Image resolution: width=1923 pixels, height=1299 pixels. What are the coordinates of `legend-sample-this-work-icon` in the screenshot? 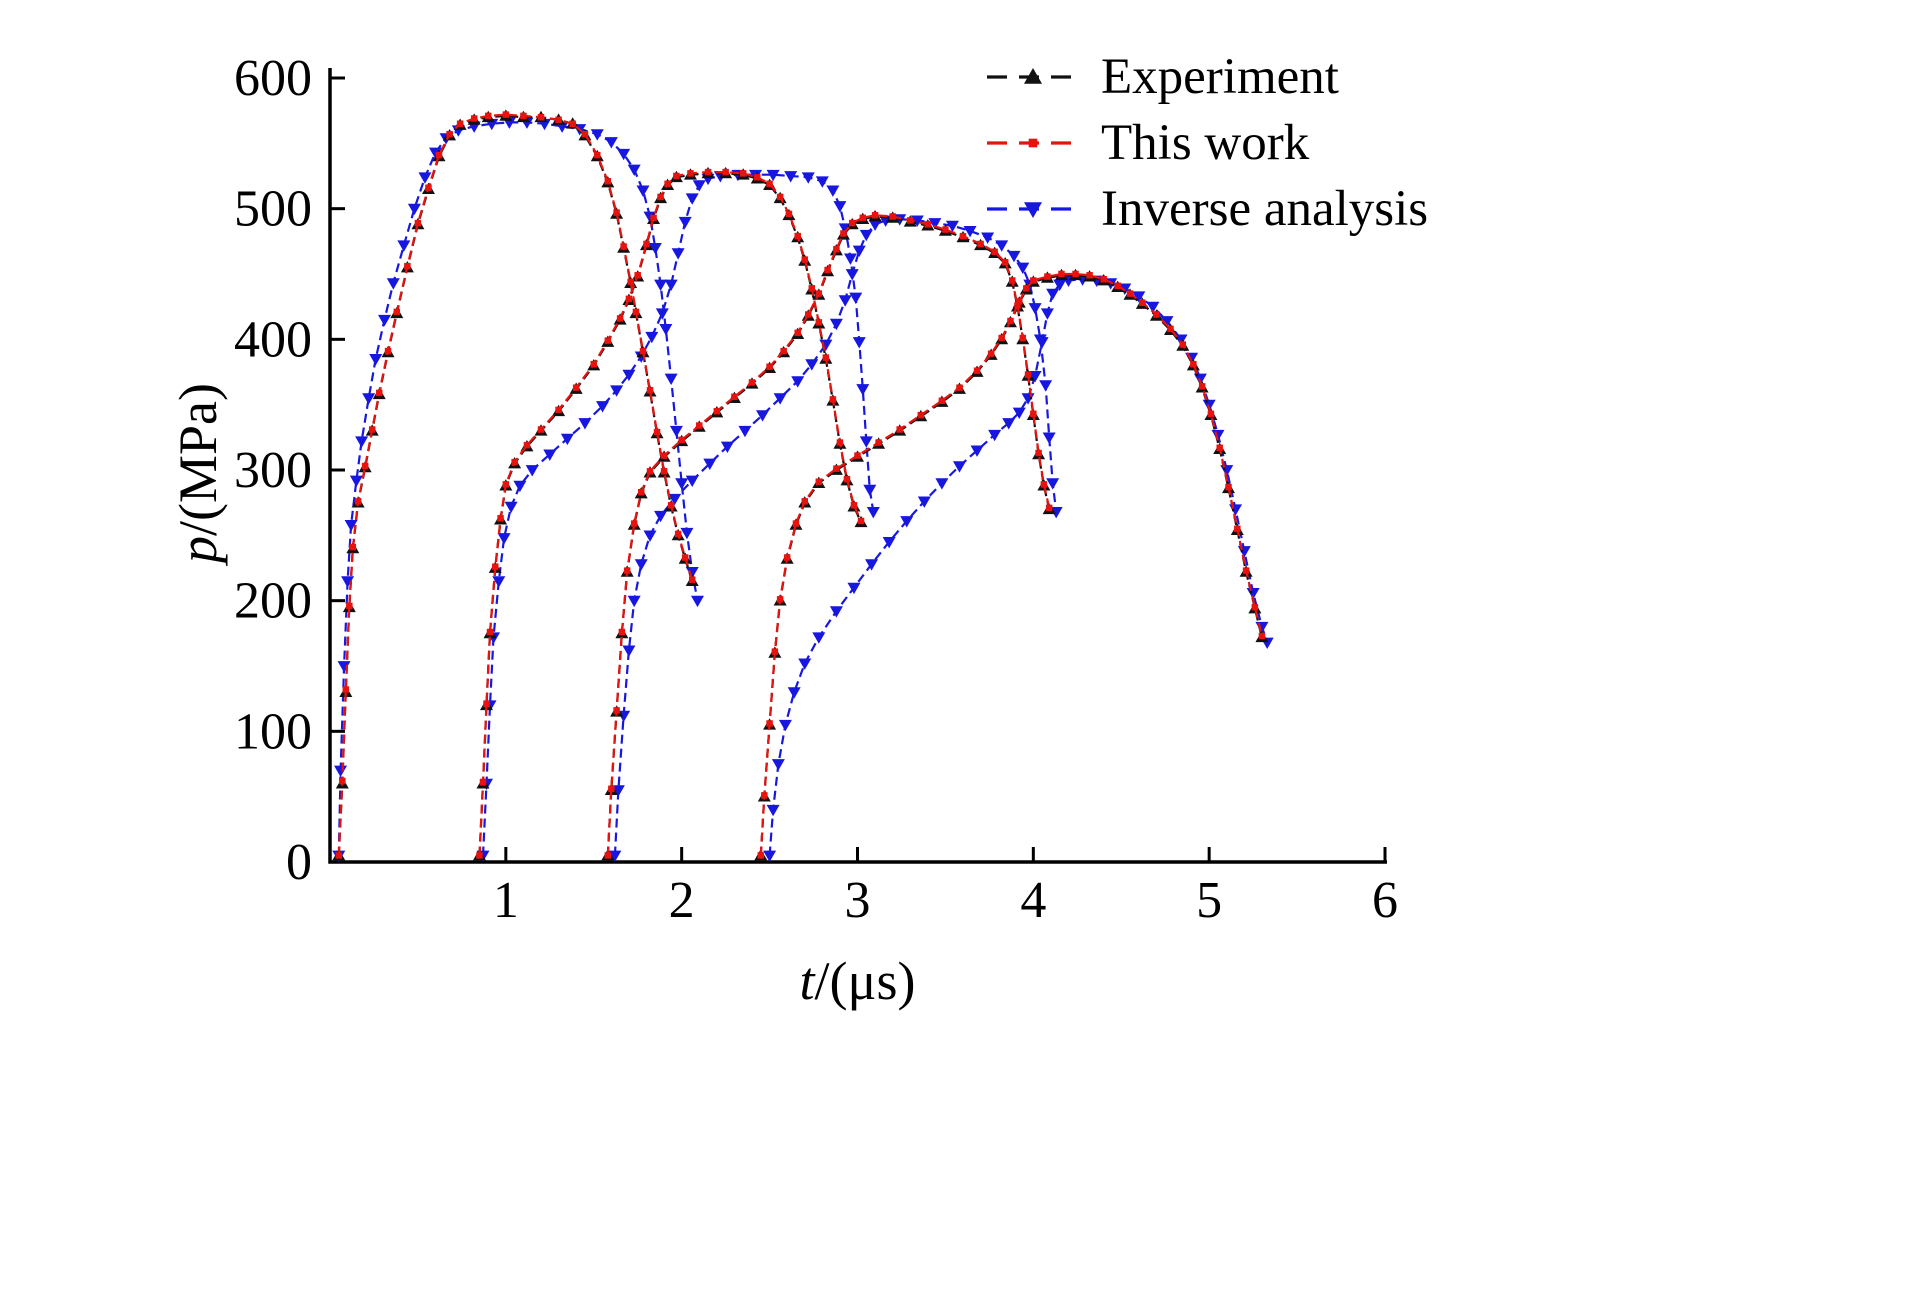 It's located at (1033, 143).